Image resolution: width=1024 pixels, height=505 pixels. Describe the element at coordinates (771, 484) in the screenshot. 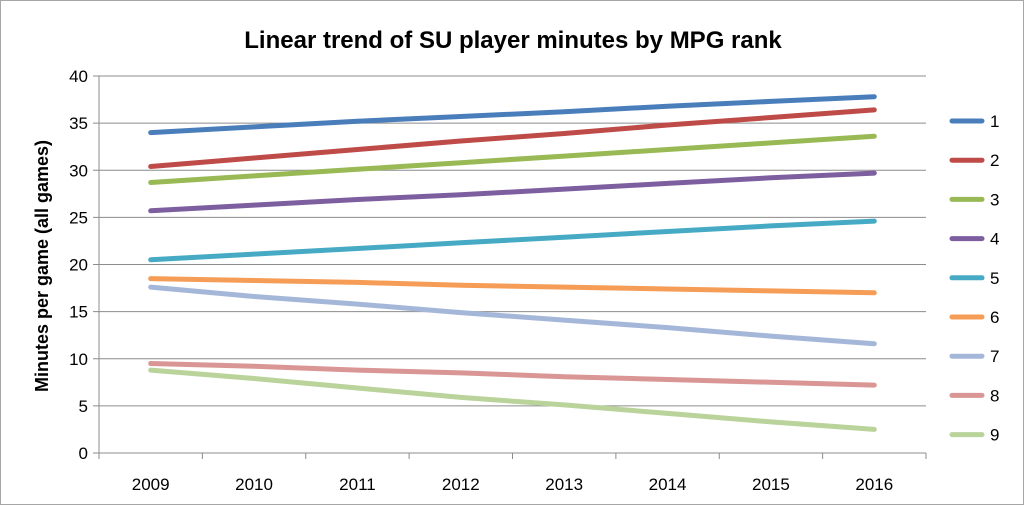

I see `x-tick-label: 2015` at that location.